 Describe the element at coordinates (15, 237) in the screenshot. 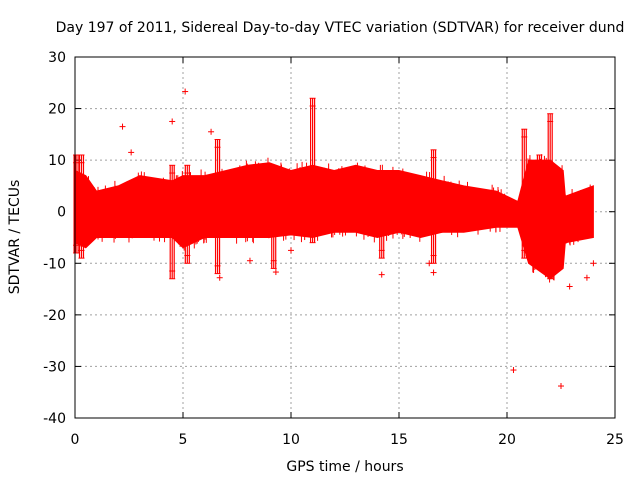

I see `y-axis-label: SDTVAR / TECUs` at that location.